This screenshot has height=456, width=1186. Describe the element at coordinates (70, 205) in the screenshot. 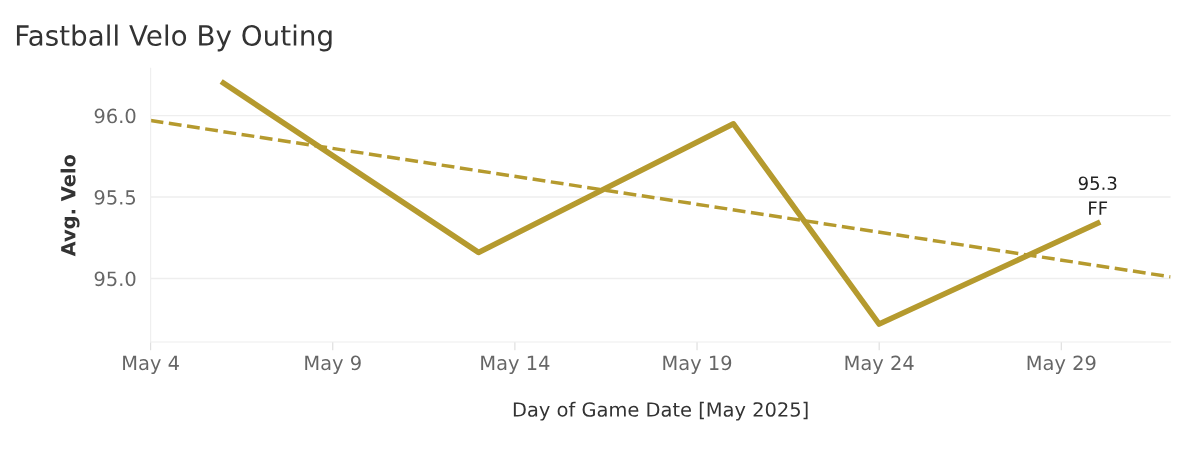

I see `y-axis-title: Avg. Velo` at that location.